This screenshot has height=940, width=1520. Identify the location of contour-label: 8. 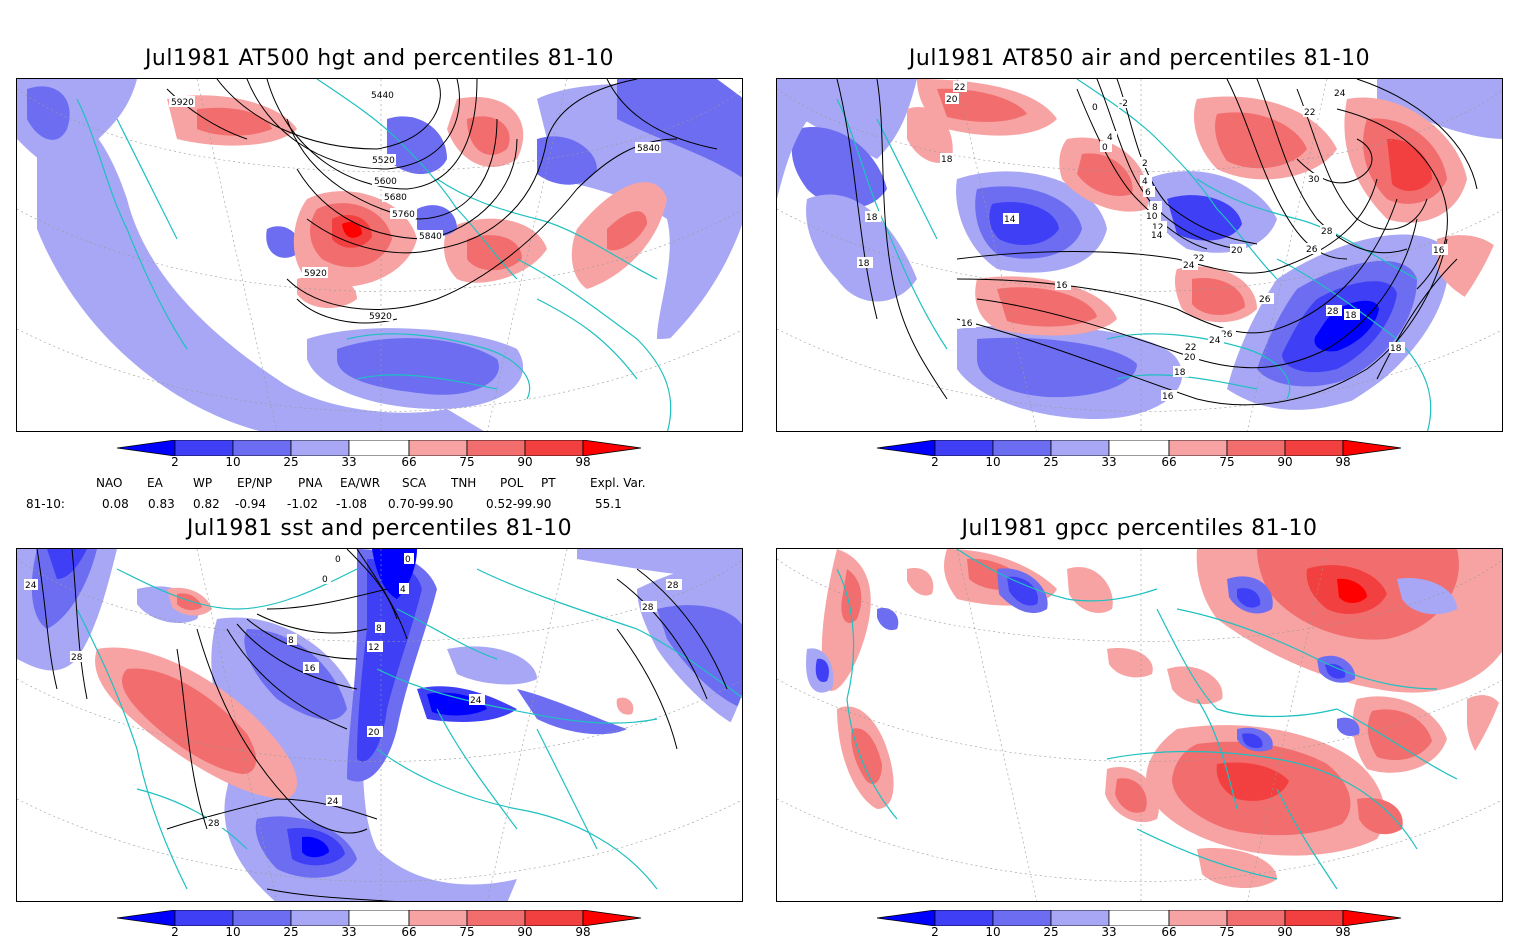
(1155, 208).